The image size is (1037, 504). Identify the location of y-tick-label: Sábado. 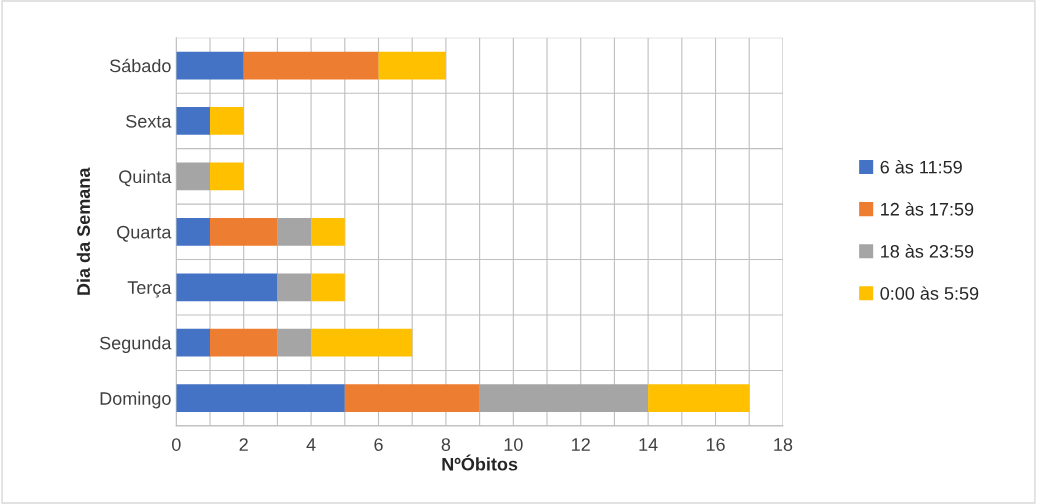
(140, 65).